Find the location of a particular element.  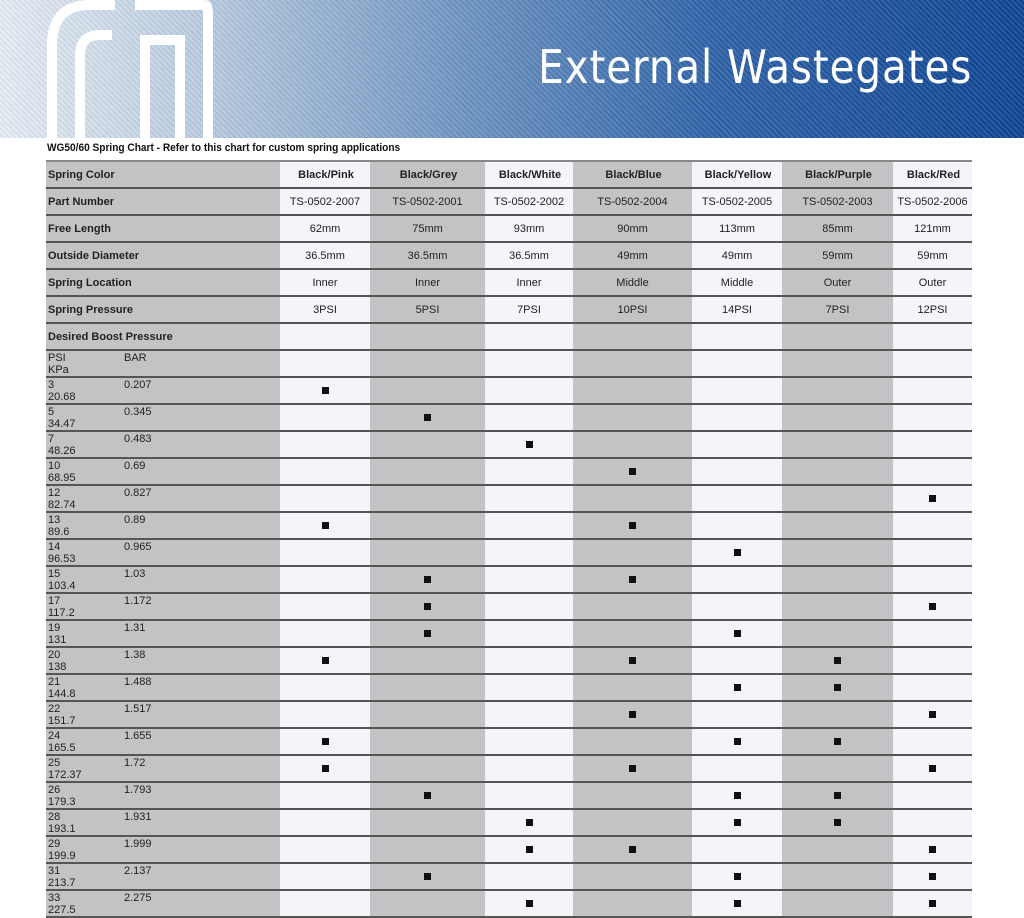

boost-row: 10 0.69 68.95 is located at coordinates (509, 472).